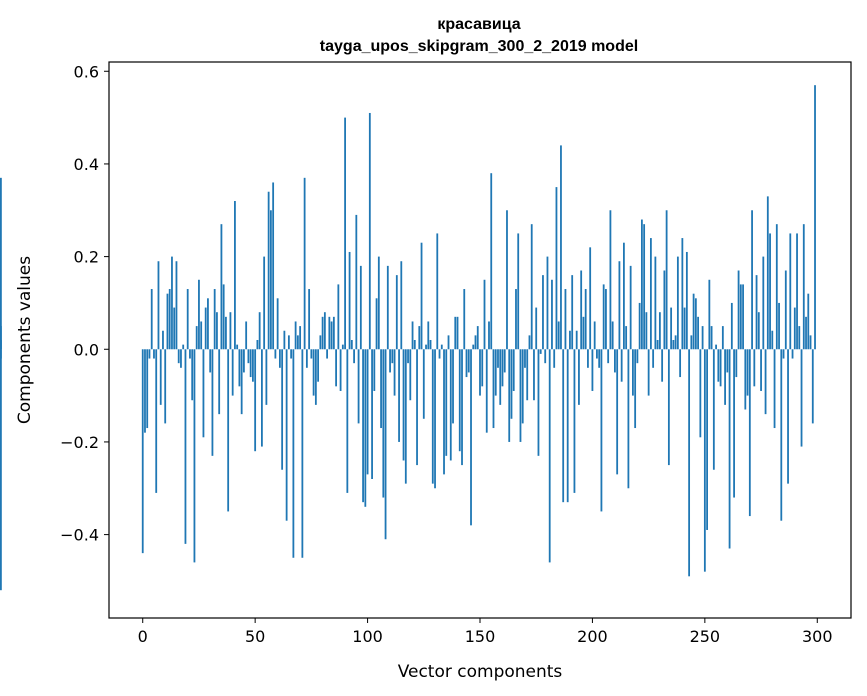 This screenshot has width=867, height=696. I want to click on x-axis-label: Vector components, so click(480, 672).